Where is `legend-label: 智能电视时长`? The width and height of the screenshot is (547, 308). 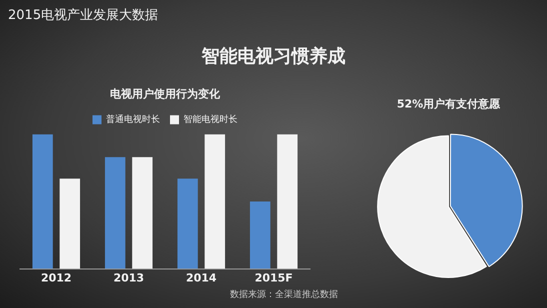 legend-label: 智能电视时长 is located at coordinates (211, 120).